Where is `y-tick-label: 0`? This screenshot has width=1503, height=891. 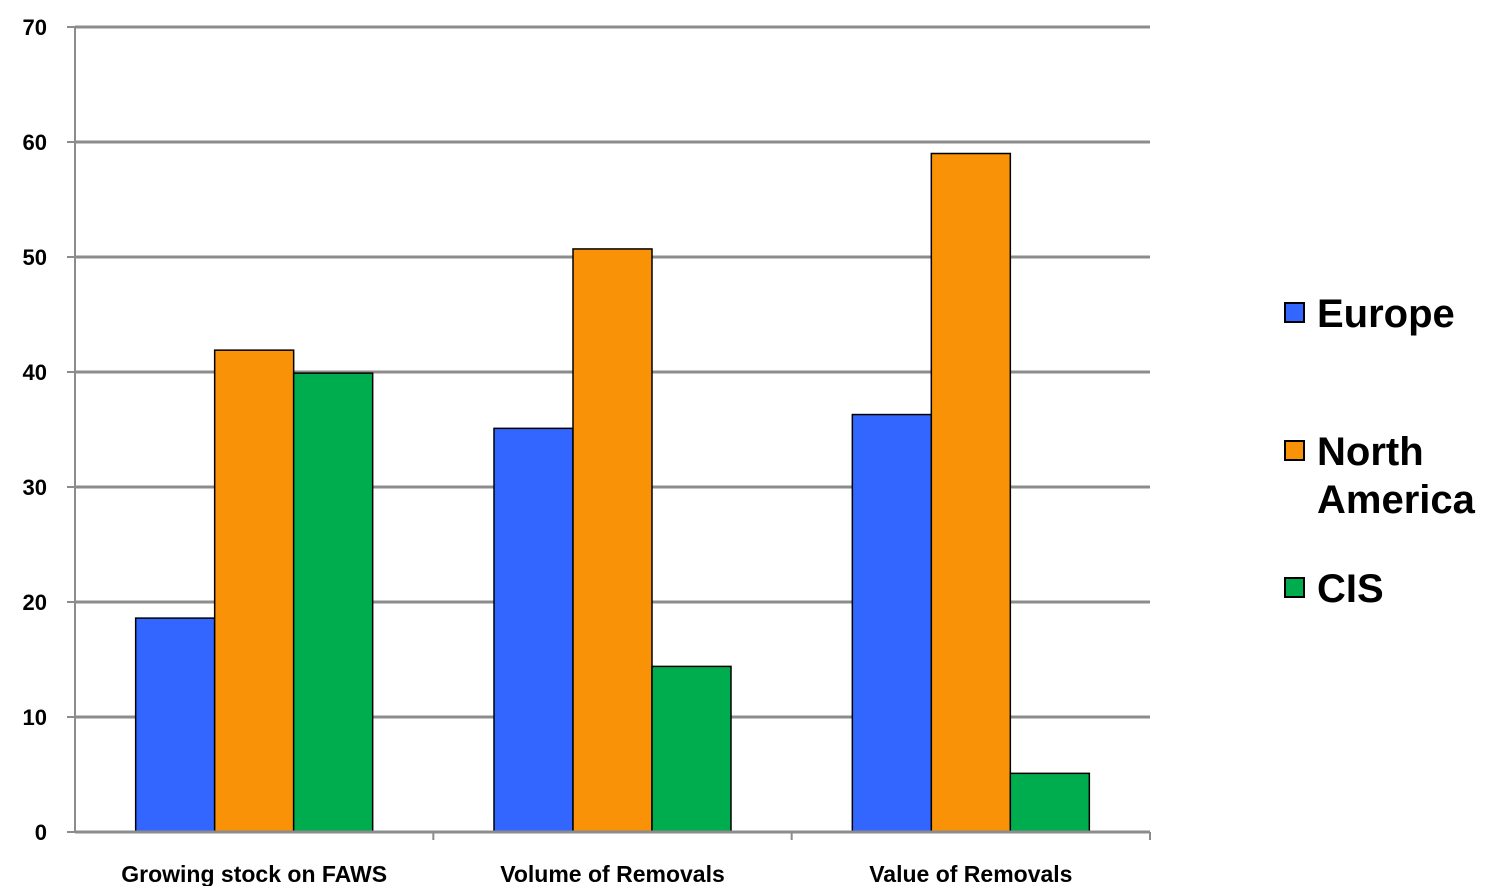
y-tick-label: 0 is located at coordinates (41, 832).